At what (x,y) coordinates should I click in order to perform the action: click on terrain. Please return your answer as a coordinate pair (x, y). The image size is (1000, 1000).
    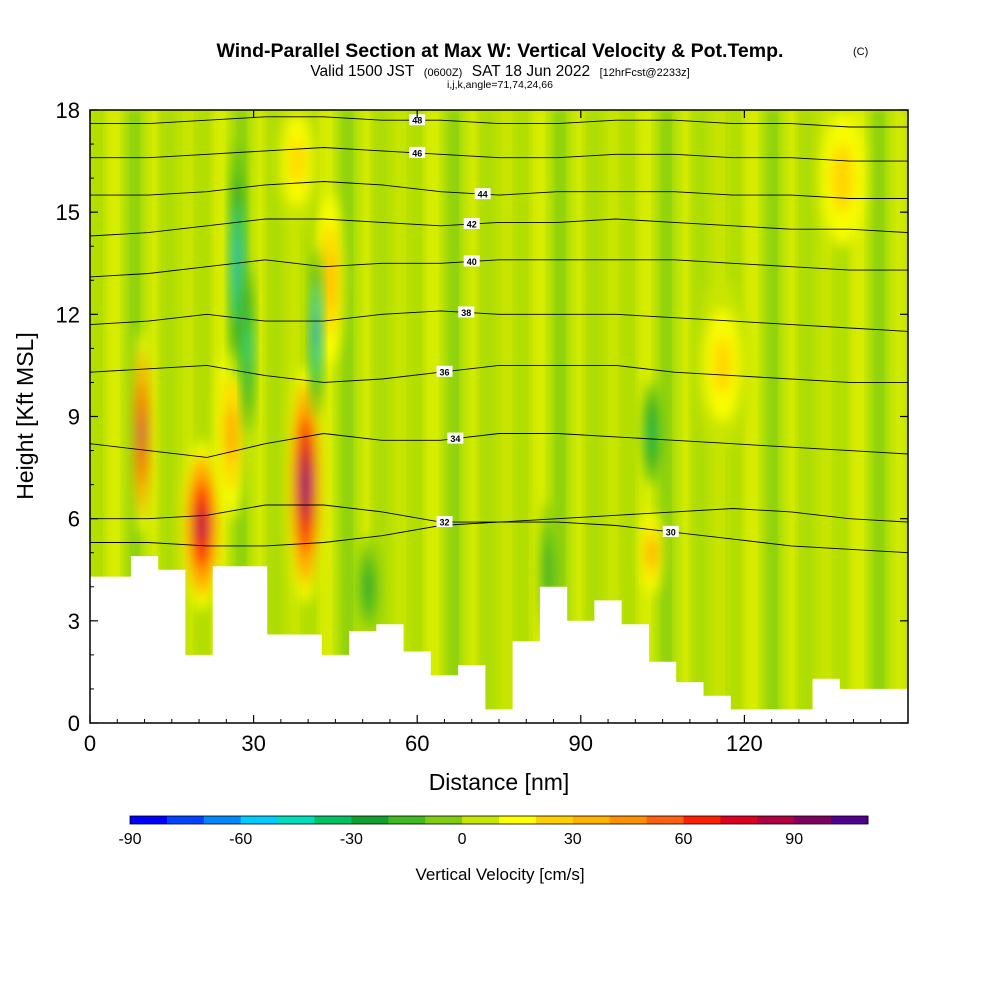
    Looking at the image, I should click on (499, 639).